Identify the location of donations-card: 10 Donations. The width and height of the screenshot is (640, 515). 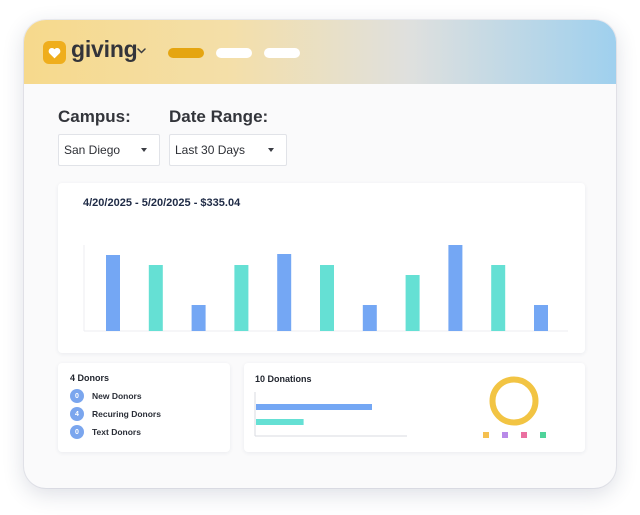
(414, 407).